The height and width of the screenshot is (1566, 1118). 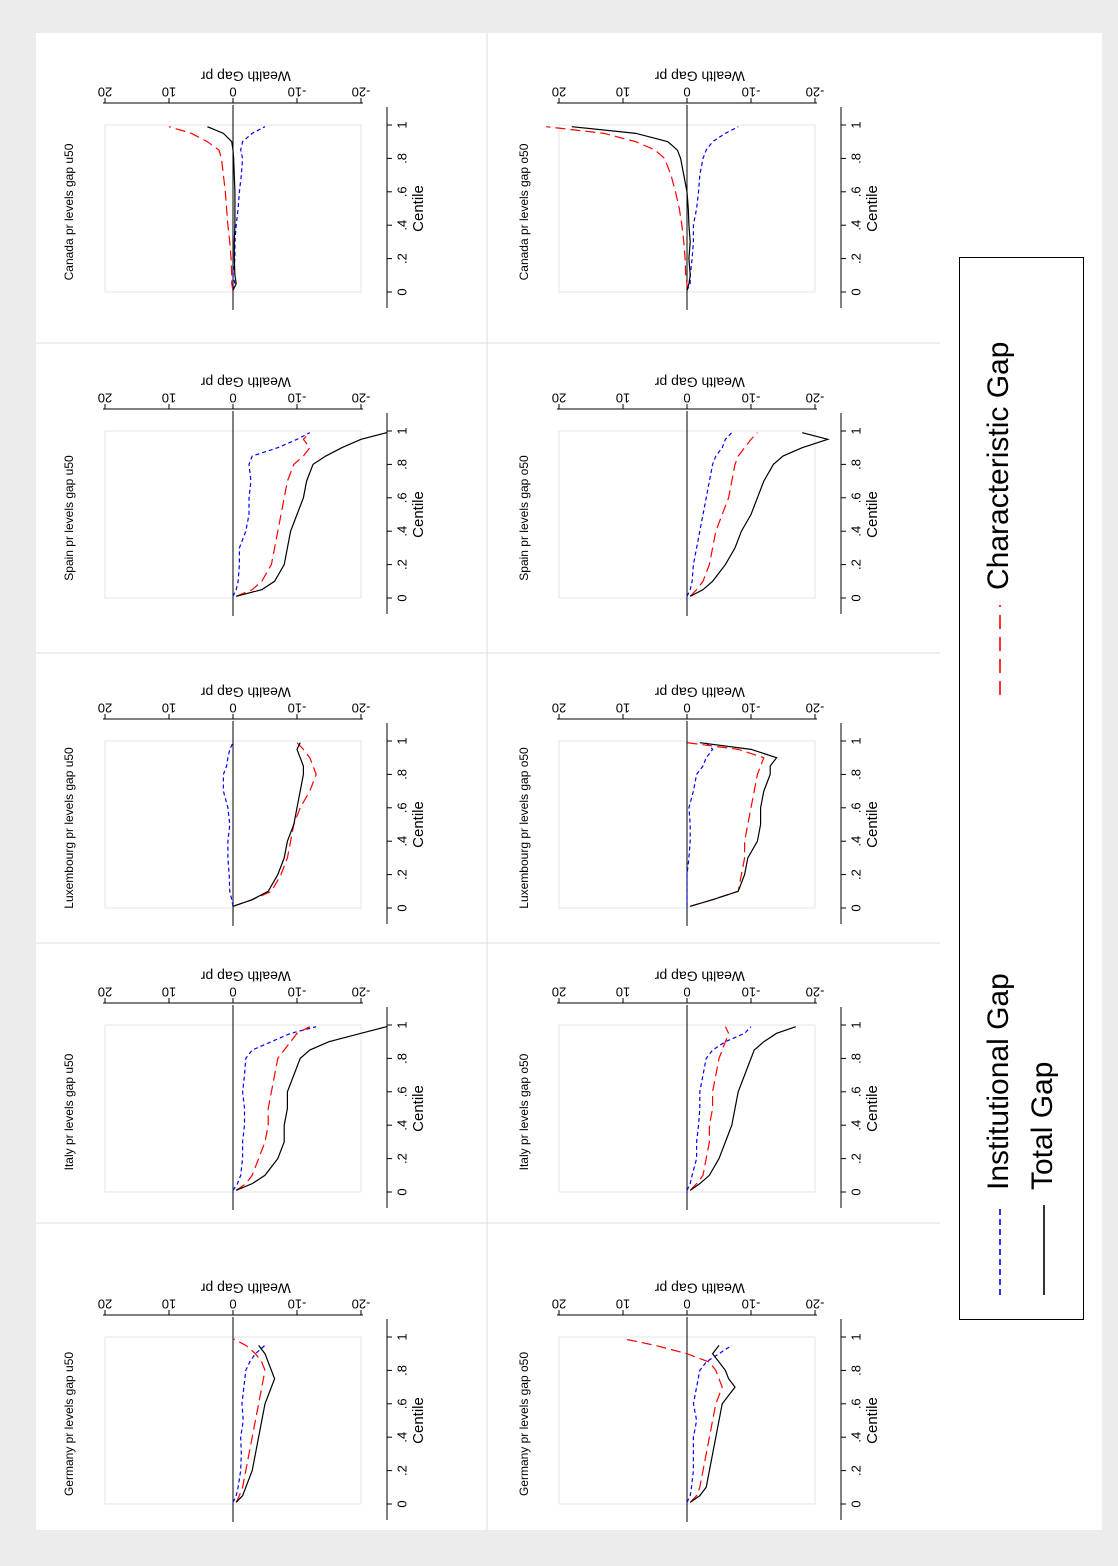 I want to click on panel-title: Italy pr levels gap o50, so click(x=524, y=1111).